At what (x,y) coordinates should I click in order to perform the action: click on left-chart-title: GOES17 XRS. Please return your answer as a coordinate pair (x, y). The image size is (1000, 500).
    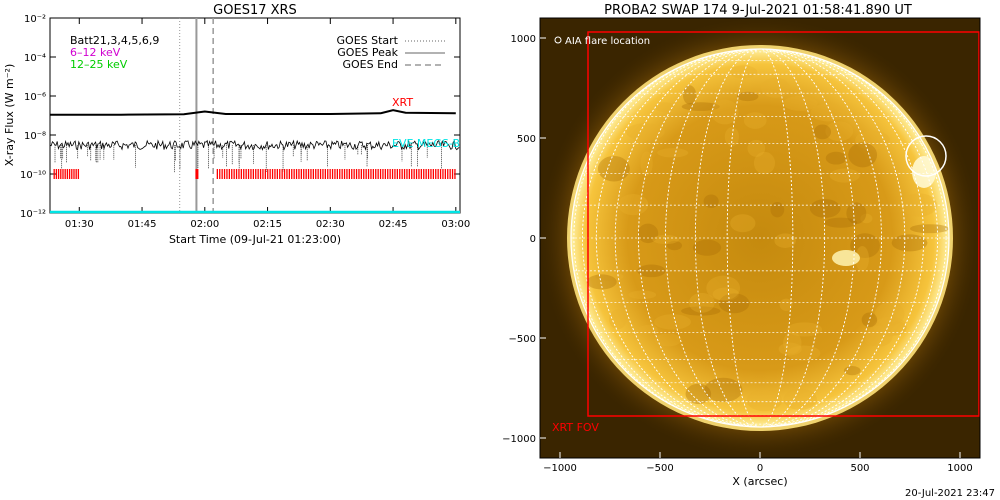
    Looking at the image, I should click on (255, 10).